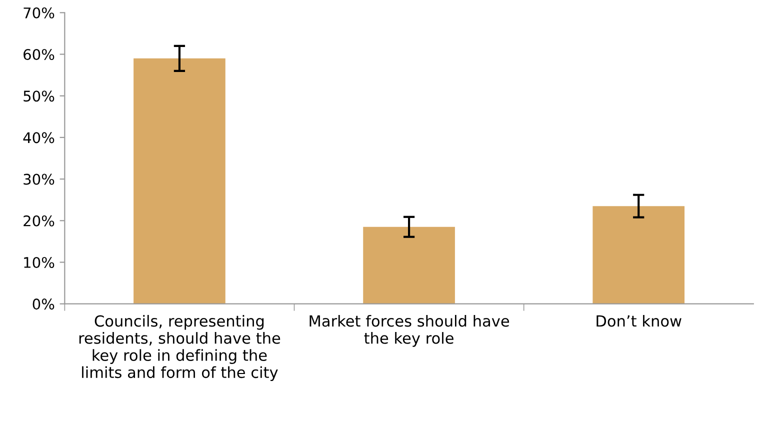 Image resolution: width=761 pixels, height=422 pixels. I want to click on x-tick-label: Councils, representing residents, should have the key role in defining the limits and form of the city, so click(179, 348).